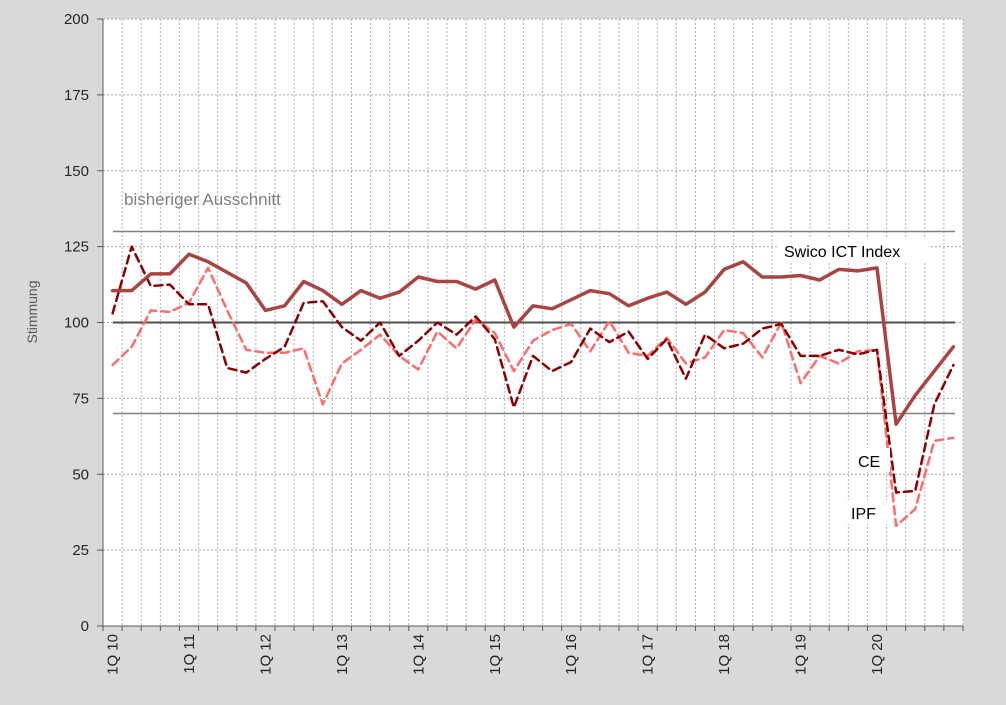  Describe the element at coordinates (32, 311) in the screenshot. I see `y-axis-label: Stimmung` at that location.